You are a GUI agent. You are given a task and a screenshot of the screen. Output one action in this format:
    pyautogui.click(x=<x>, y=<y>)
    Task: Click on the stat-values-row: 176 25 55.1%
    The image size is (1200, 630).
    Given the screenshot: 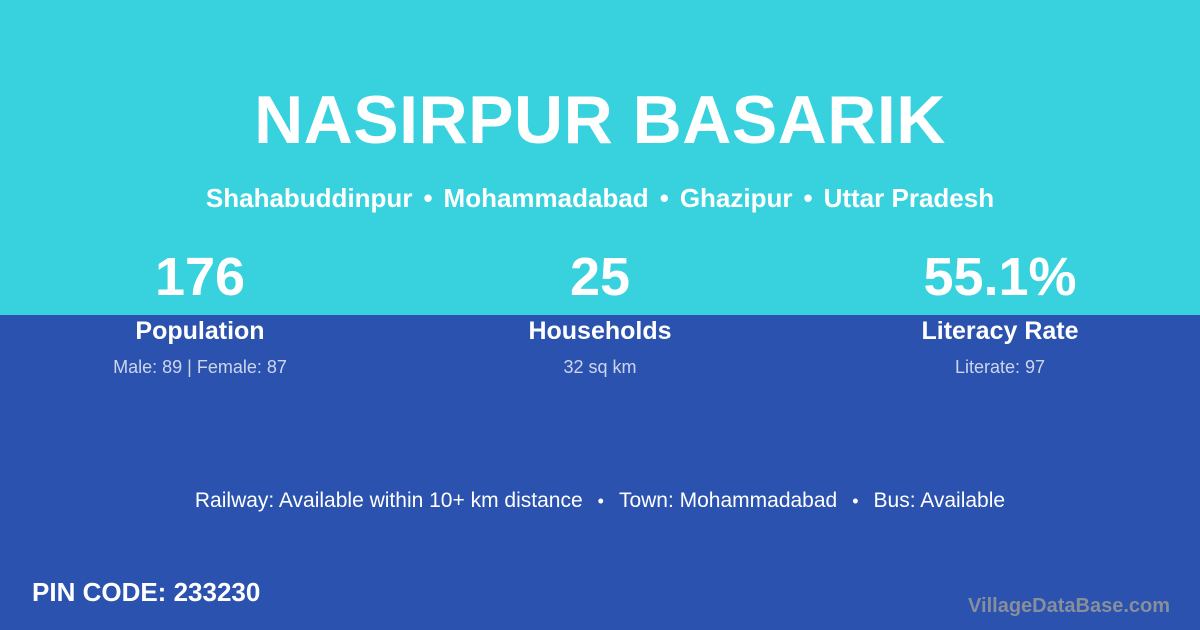 What is the action you would take?
    pyautogui.click(x=600, y=277)
    